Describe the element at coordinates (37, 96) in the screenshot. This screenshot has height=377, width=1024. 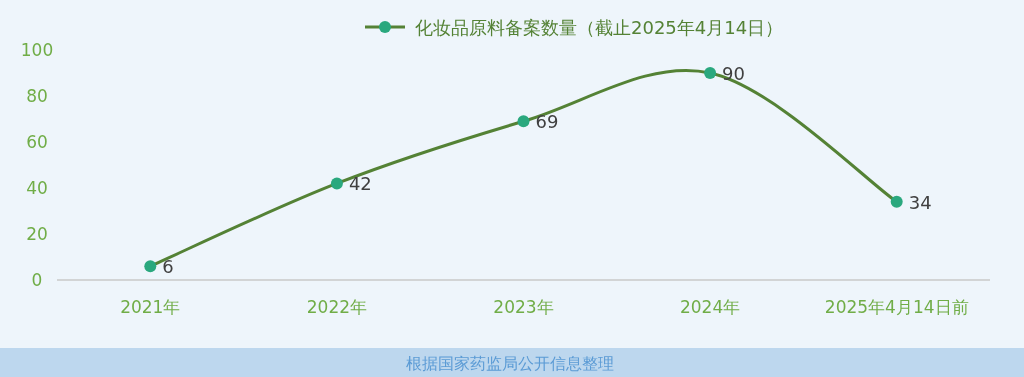
I see `y-tick-label: 80` at that location.